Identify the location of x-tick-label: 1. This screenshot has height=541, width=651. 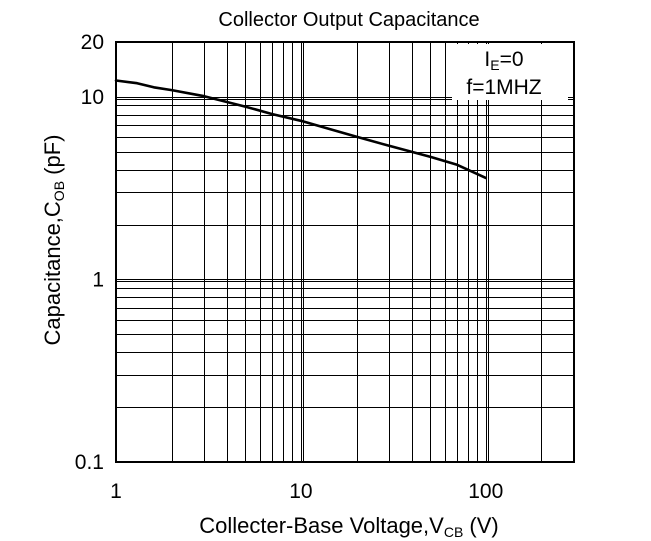
(116, 491).